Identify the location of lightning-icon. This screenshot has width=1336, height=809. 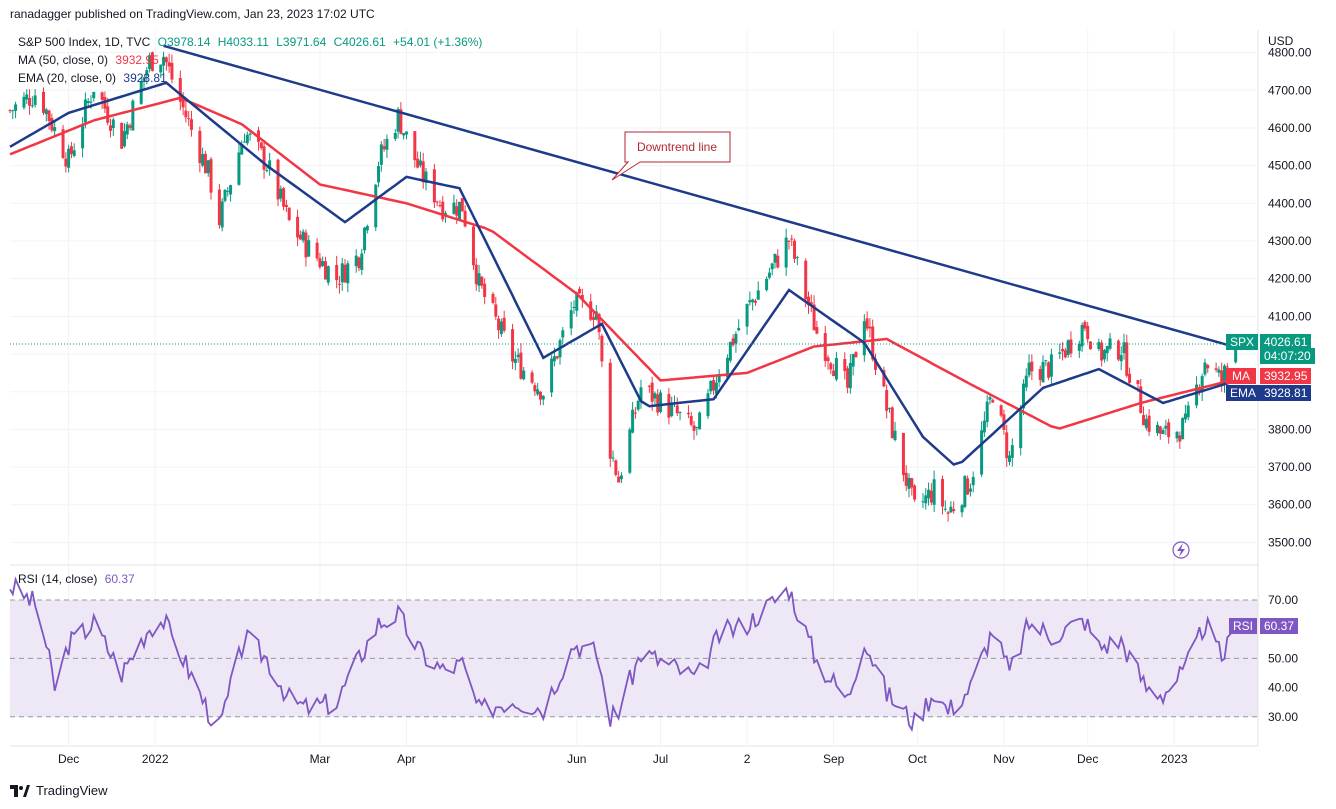
(1181, 550).